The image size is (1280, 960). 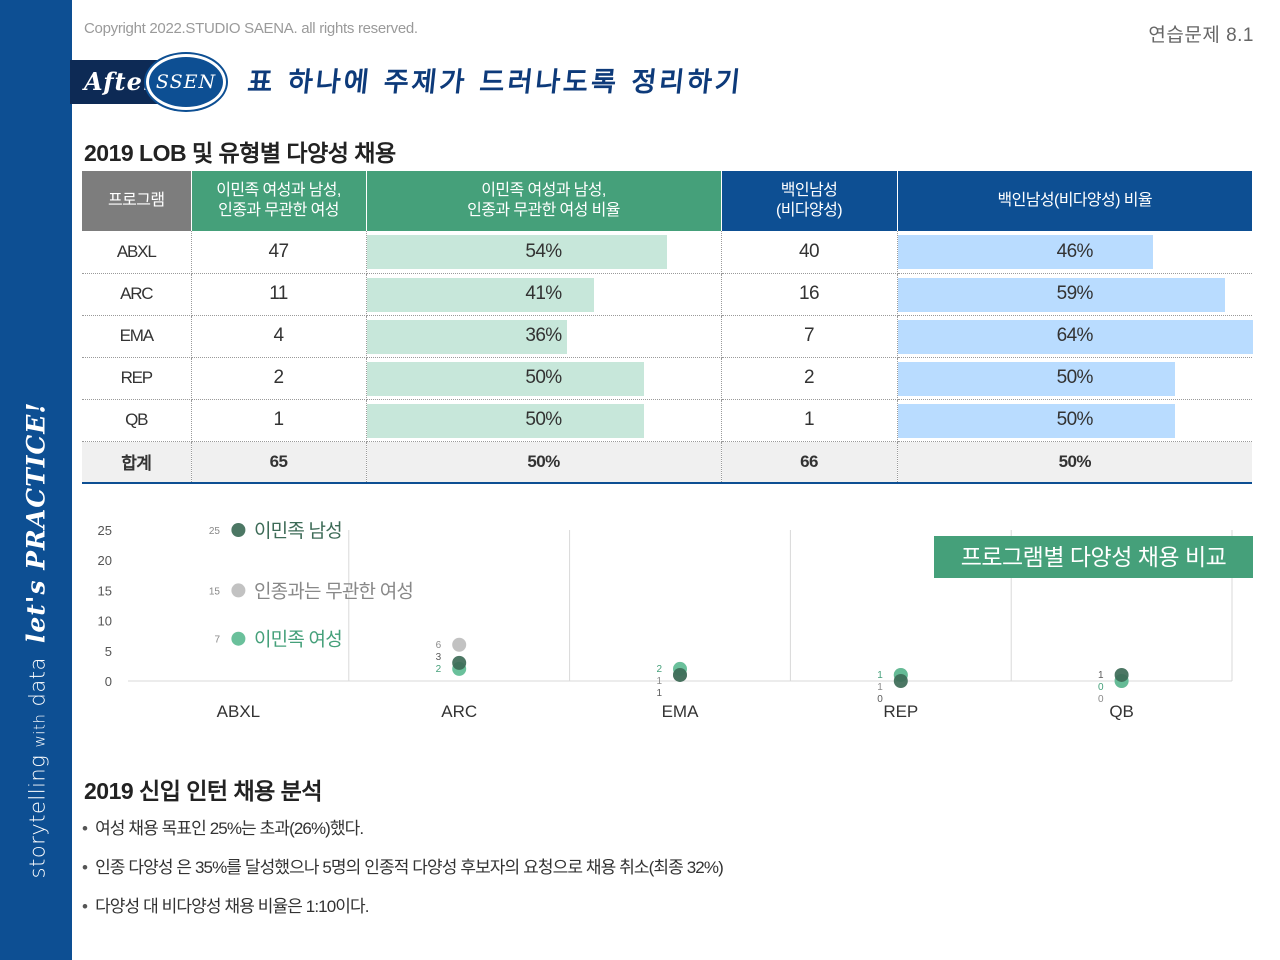 I want to click on cell-div-count: 4, so click(x=279, y=336).